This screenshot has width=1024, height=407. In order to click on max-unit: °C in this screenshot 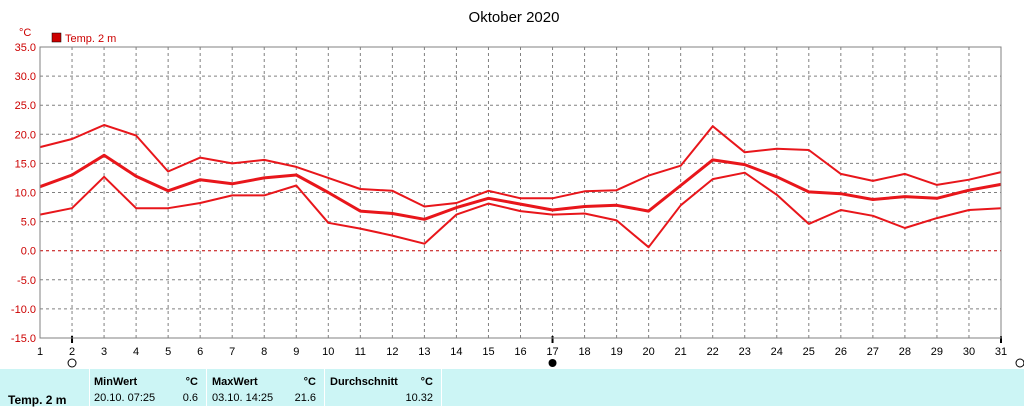, I will do `click(309, 382)`.